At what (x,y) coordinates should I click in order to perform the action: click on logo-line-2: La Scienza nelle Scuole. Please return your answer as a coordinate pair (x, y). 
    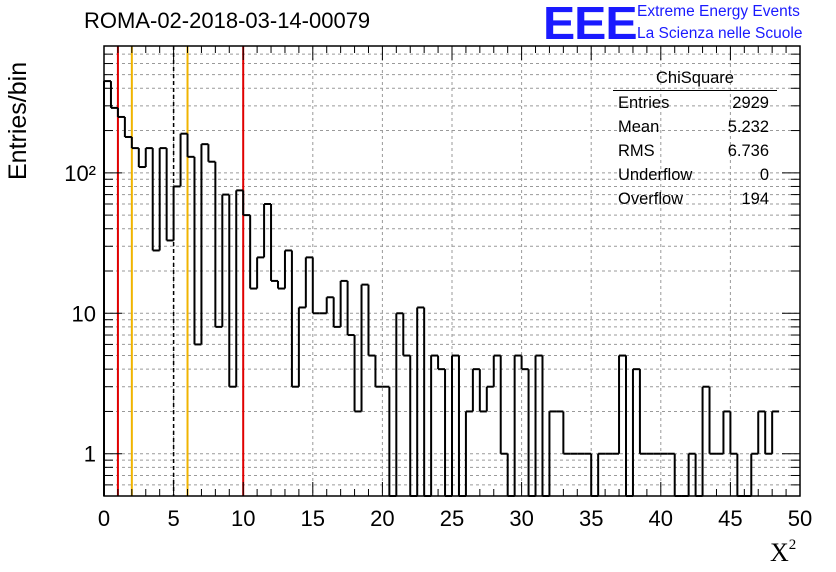
    Looking at the image, I should click on (720, 33).